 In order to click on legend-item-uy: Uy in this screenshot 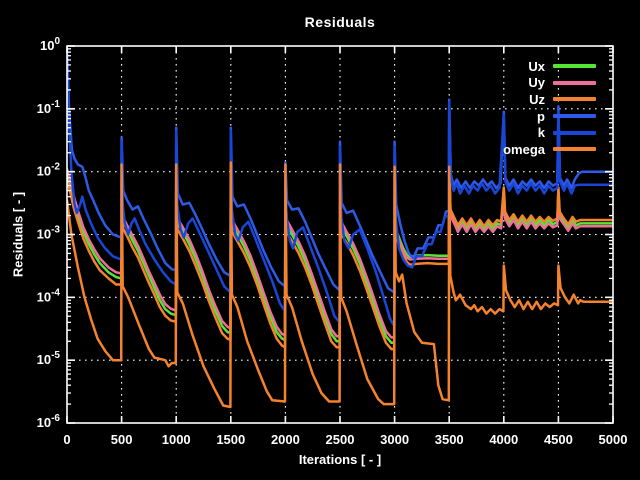, I will do `click(549, 83)`.